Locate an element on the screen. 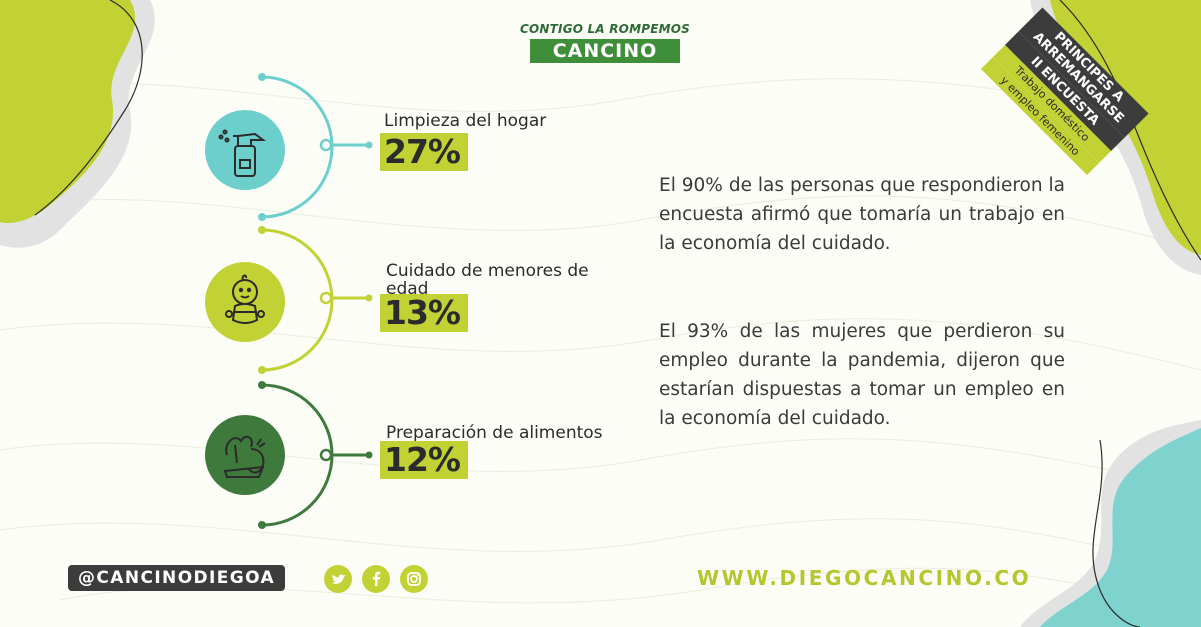  campaign-logo: CONTIGO LA ROMPEMOS CANCINO is located at coordinates (605, 42).